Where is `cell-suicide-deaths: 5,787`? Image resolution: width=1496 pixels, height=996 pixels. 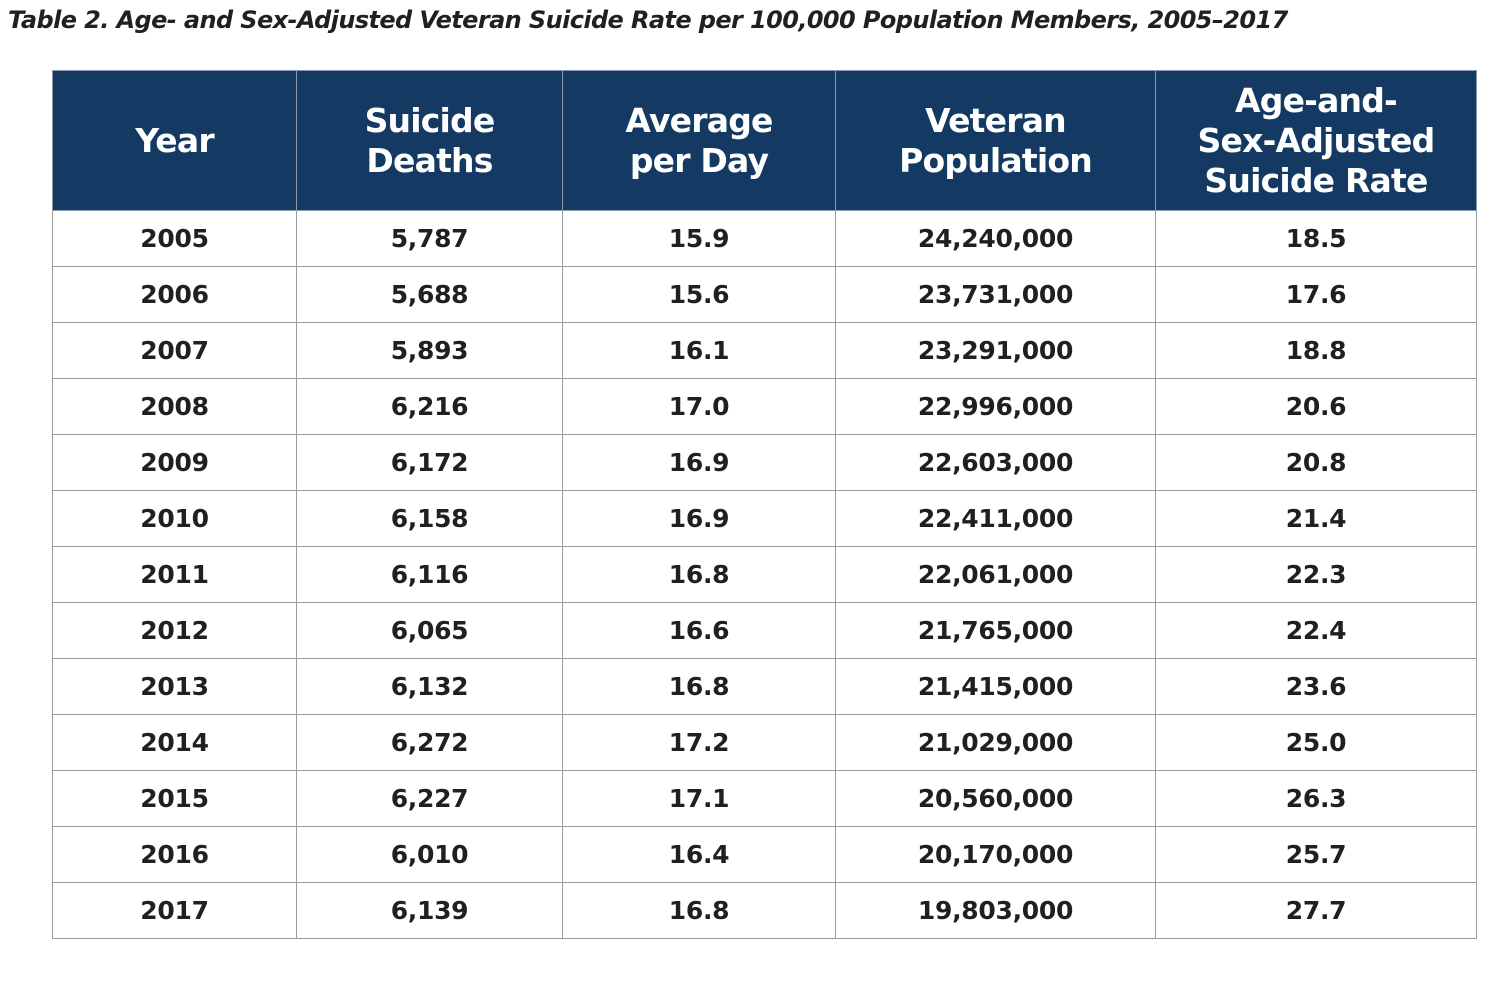 cell-suicide-deaths: 5,787 is located at coordinates (429, 238).